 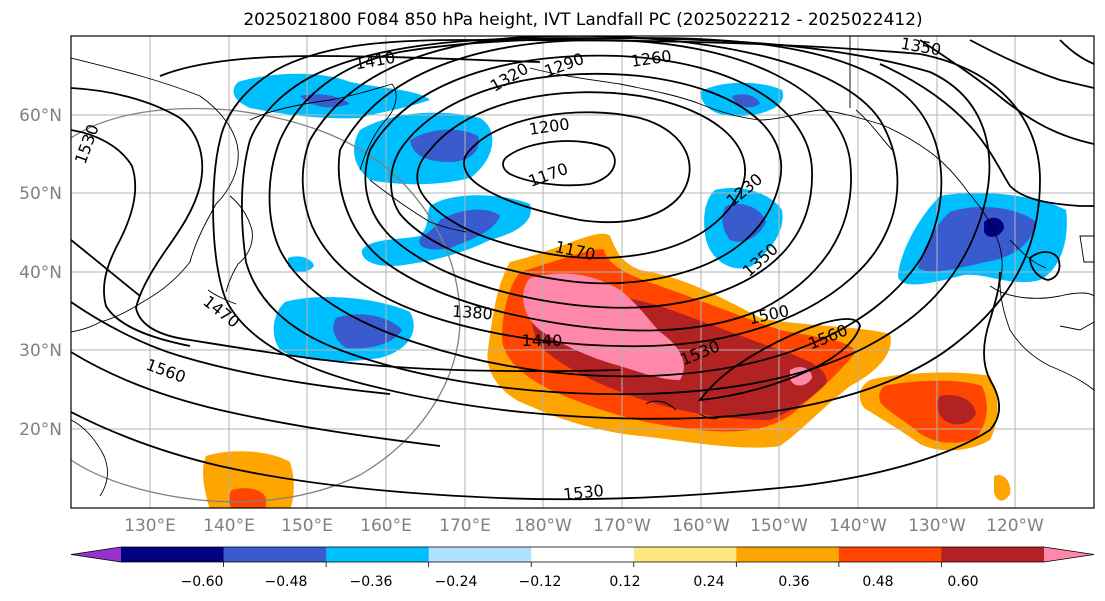 I want to click on lat-label-20n: 20°N, so click(x=40, y=430).